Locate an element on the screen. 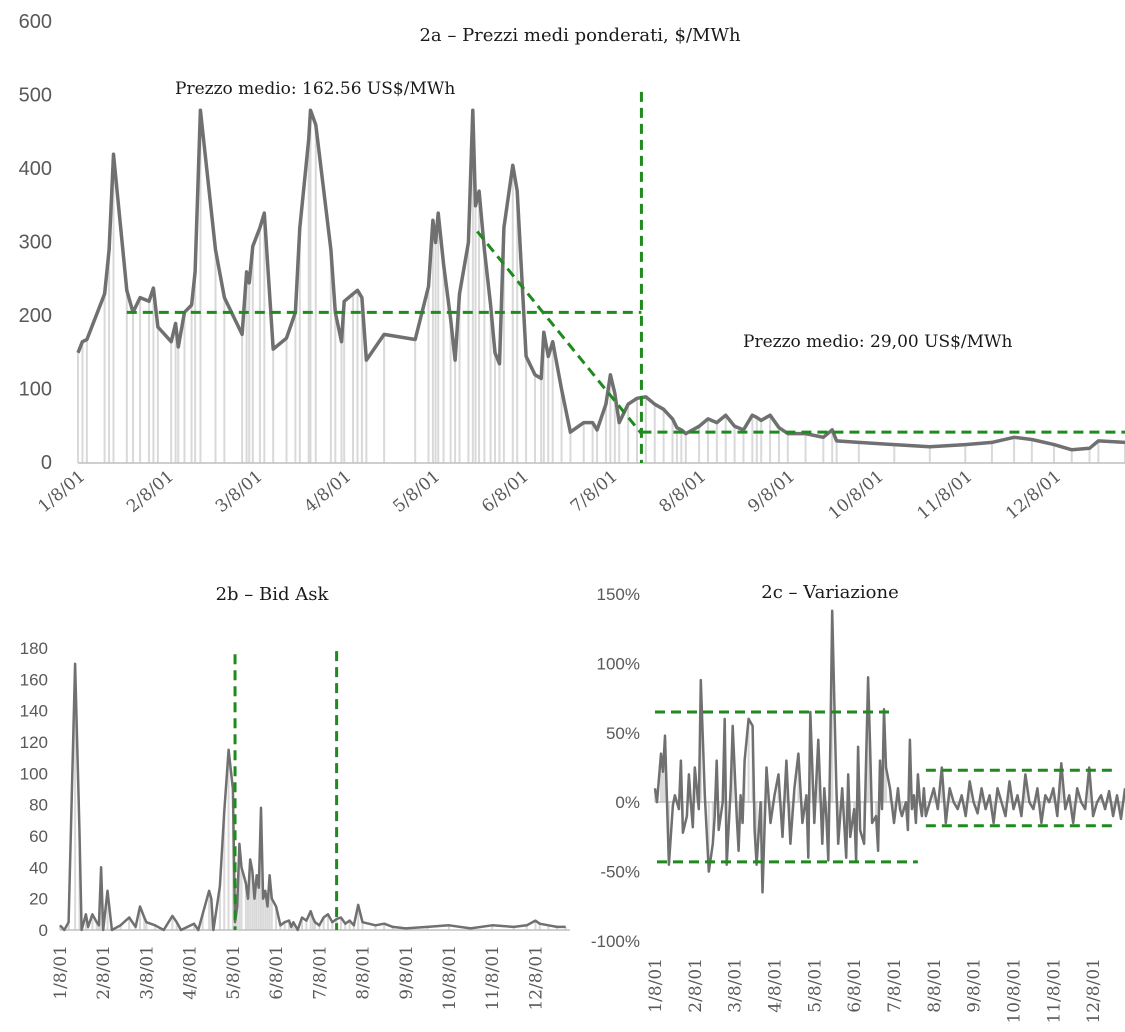 The height and width of the screenshot is (1032, 1125). chart-2b-x-tick-label: 12/8/01 is located at coordinates (536, 978).